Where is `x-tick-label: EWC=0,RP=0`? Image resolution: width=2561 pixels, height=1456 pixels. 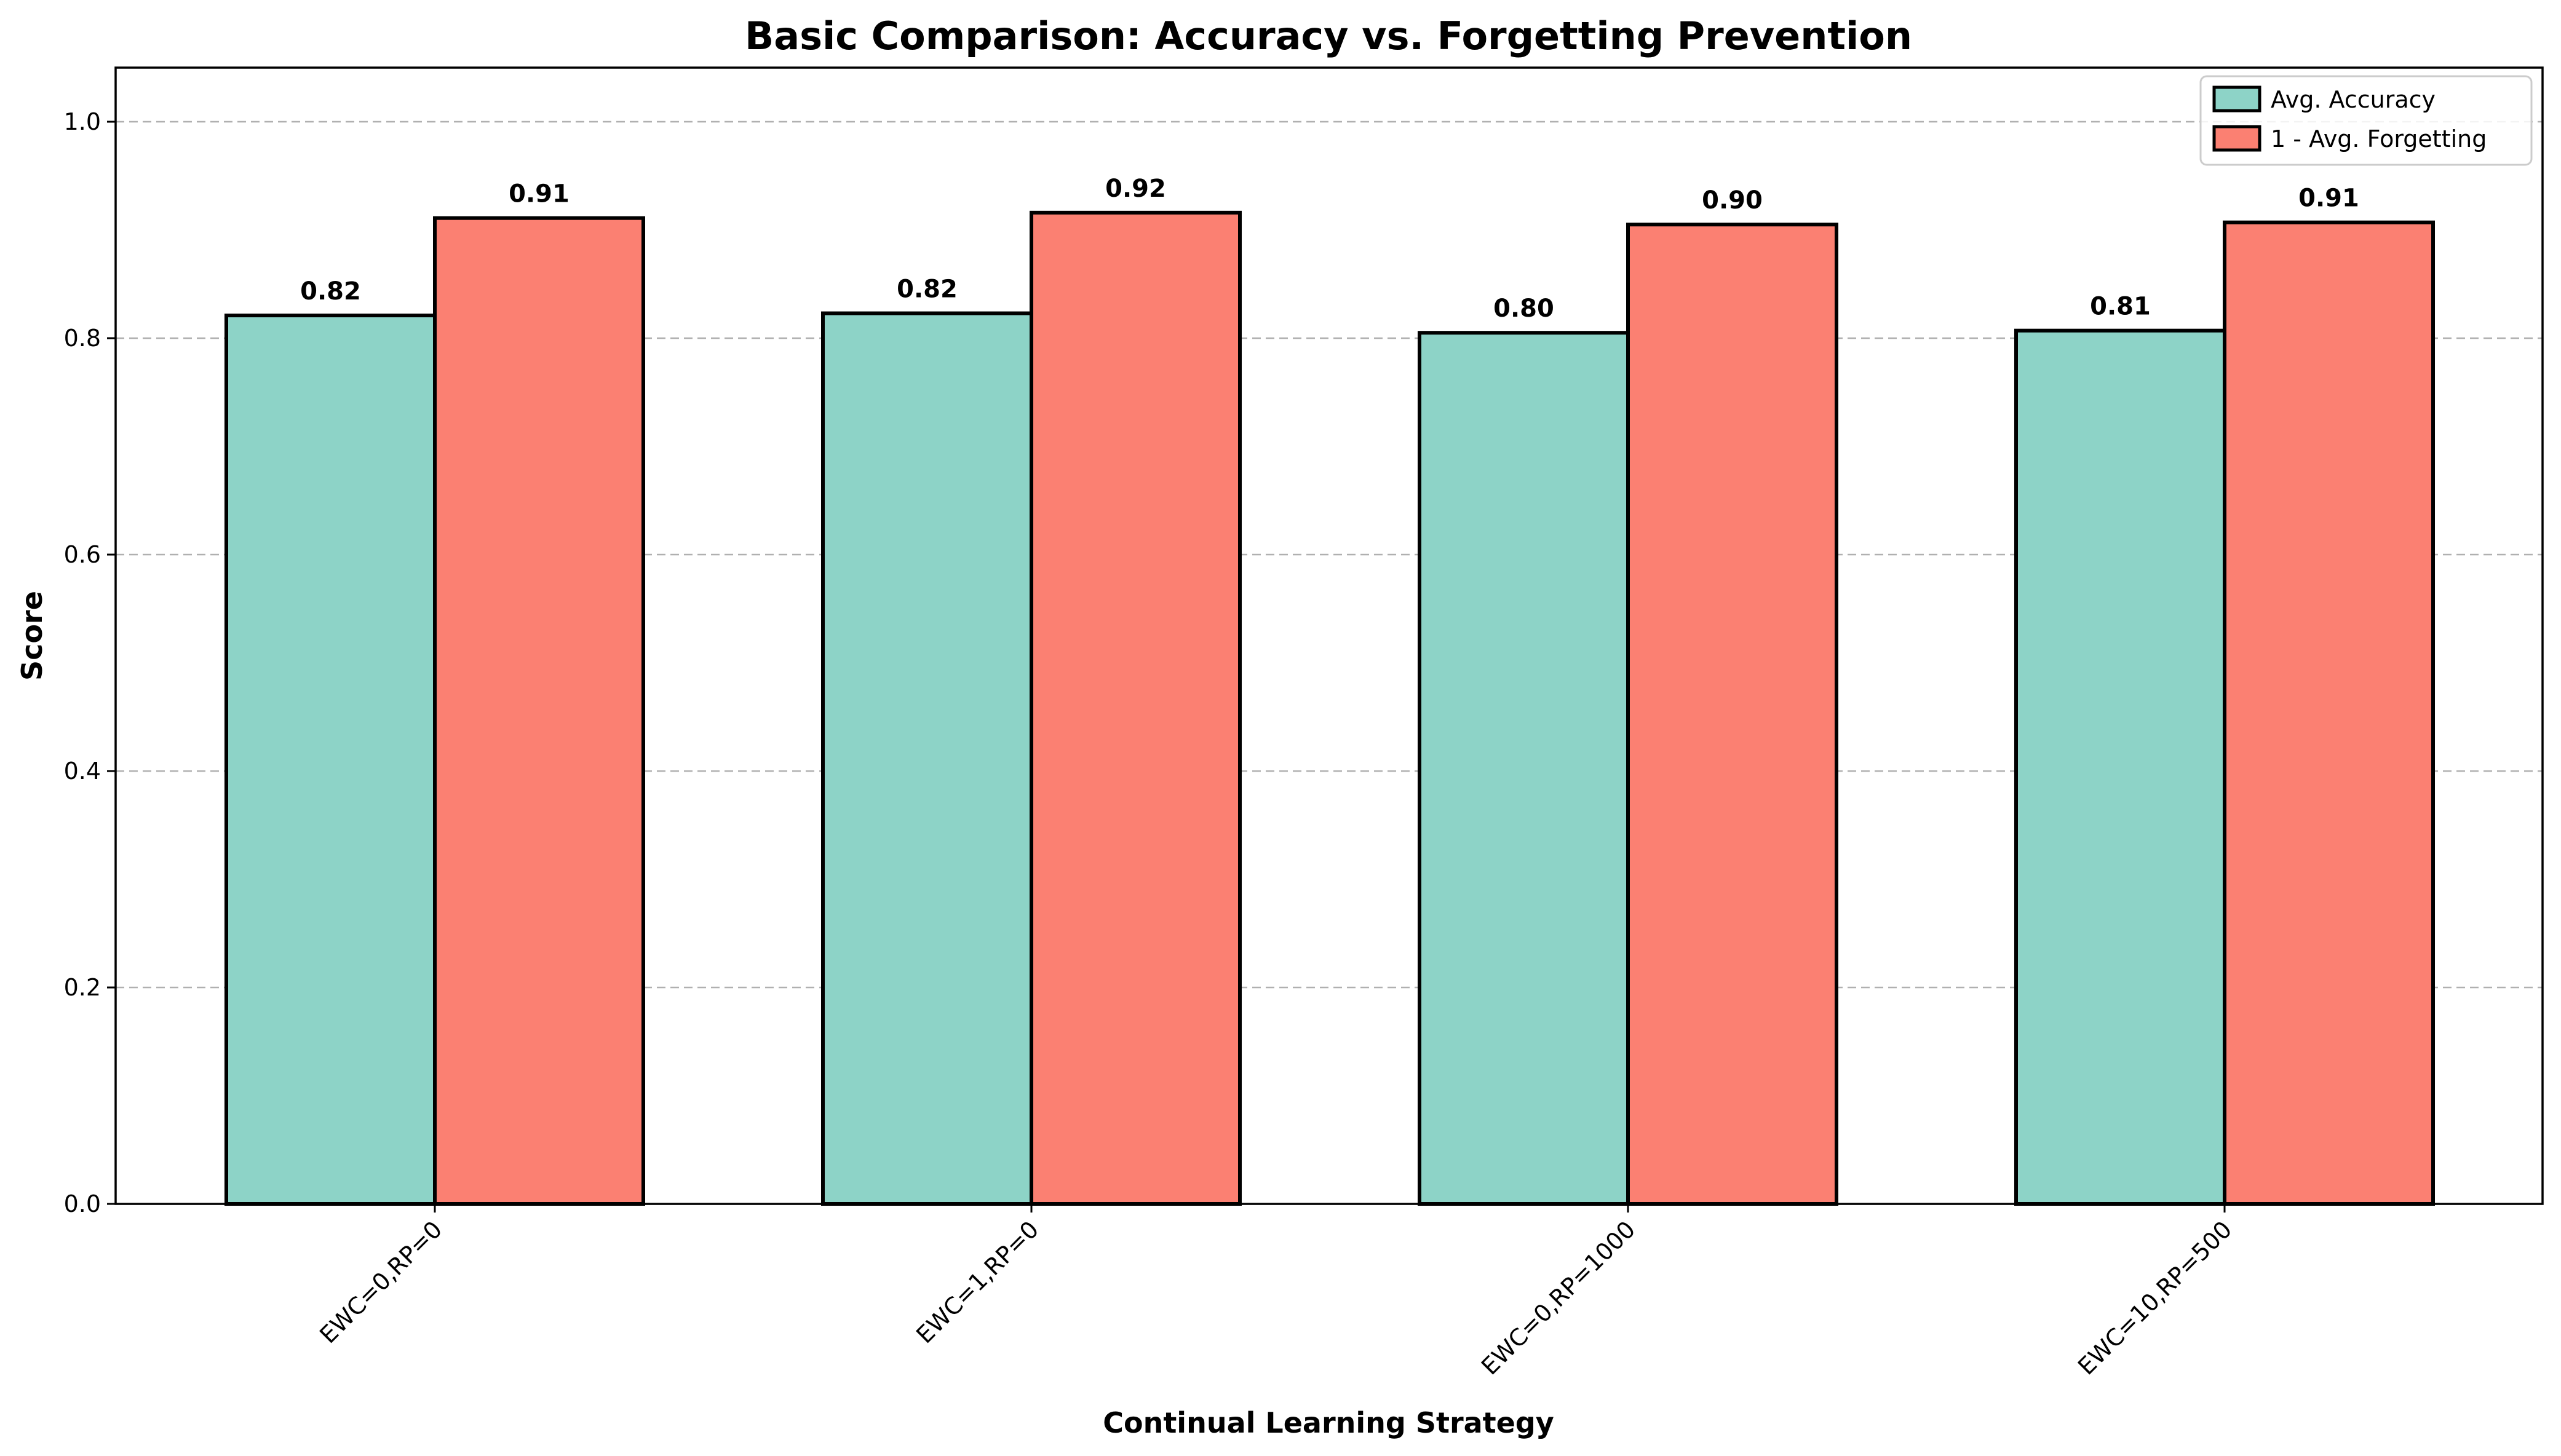
x-tick-label: EWC=0,RP=0 is located at coordinates (380, 1282).